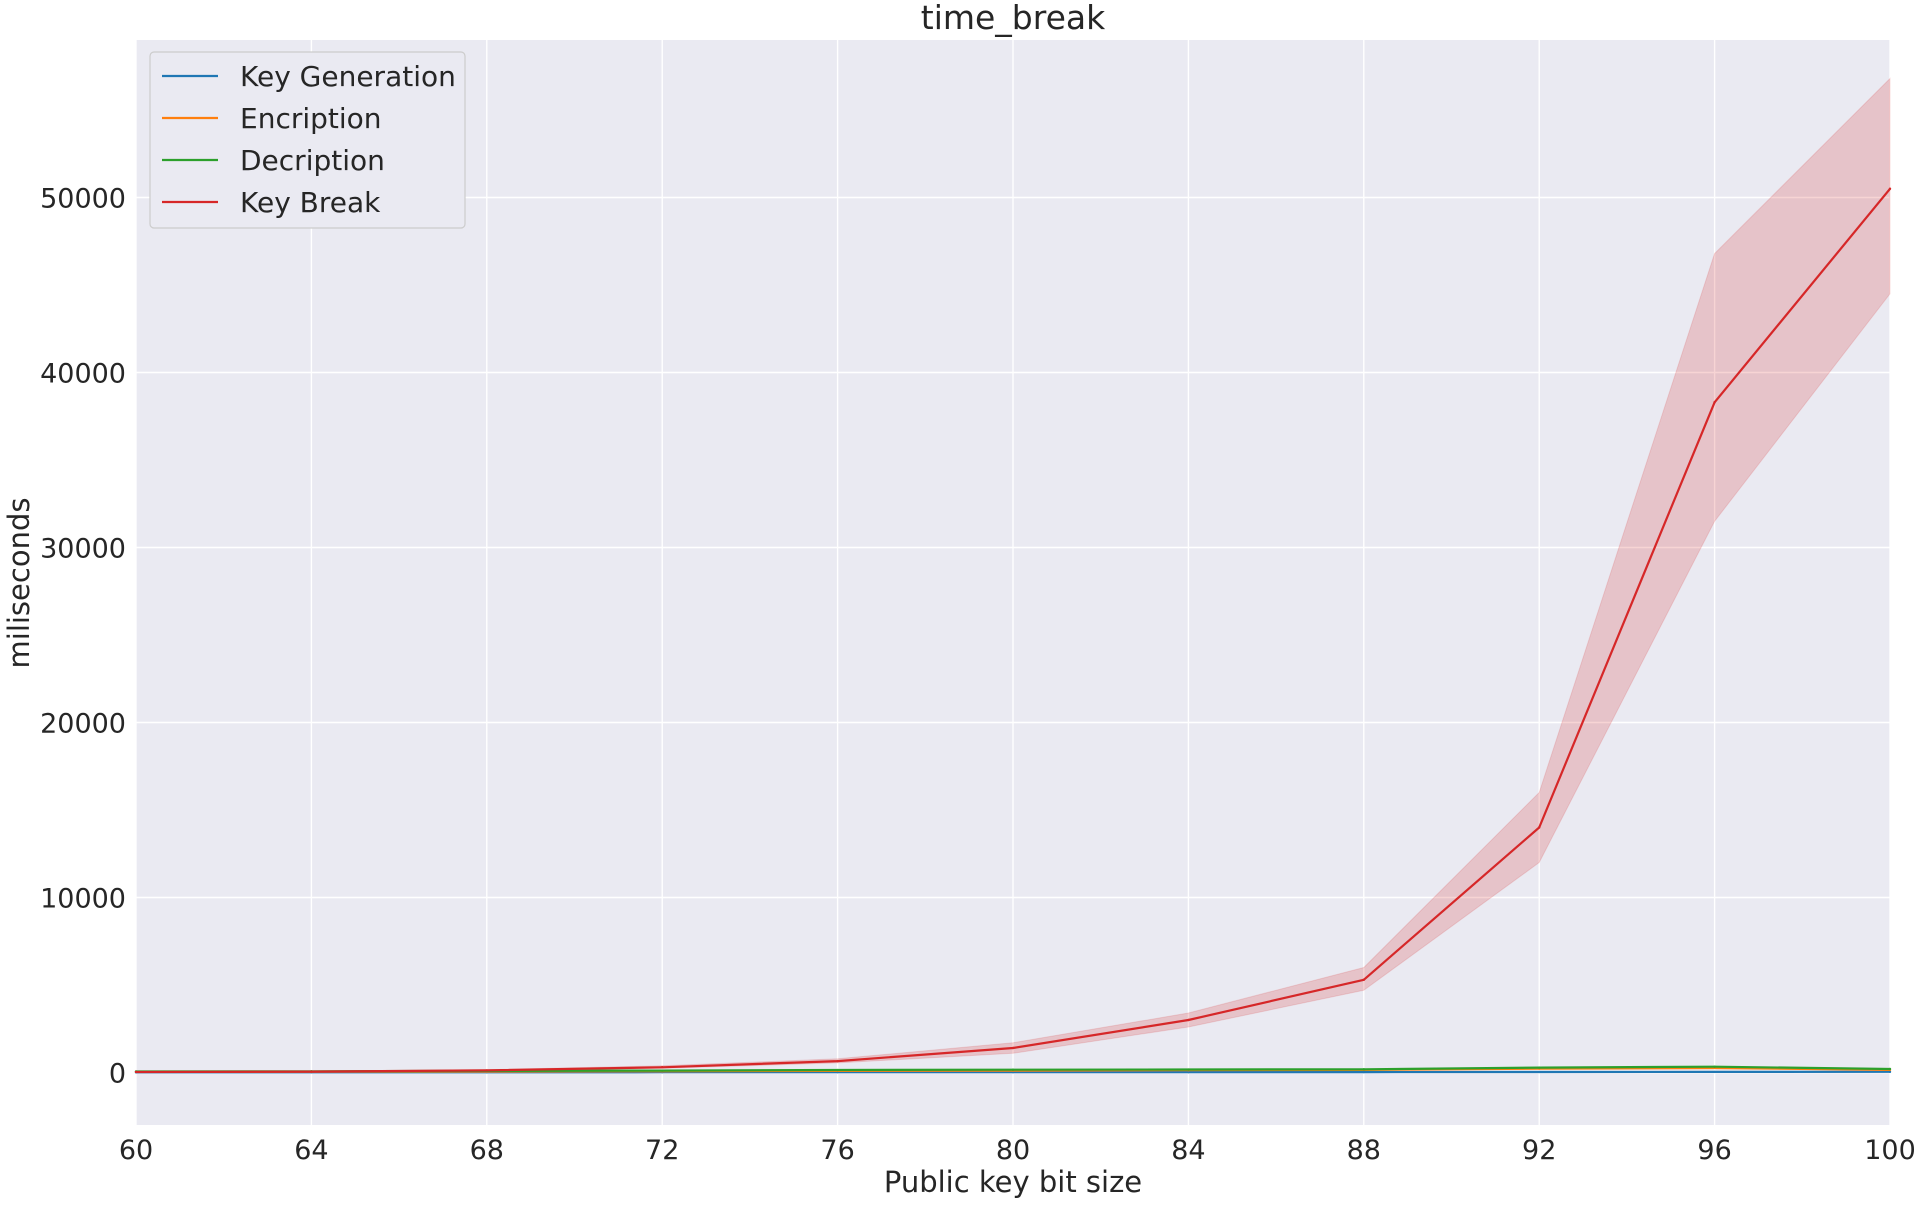 This screenshot has width=1920, height=1205. I want to click on x-tick-label: 72, so click(662, 1150).